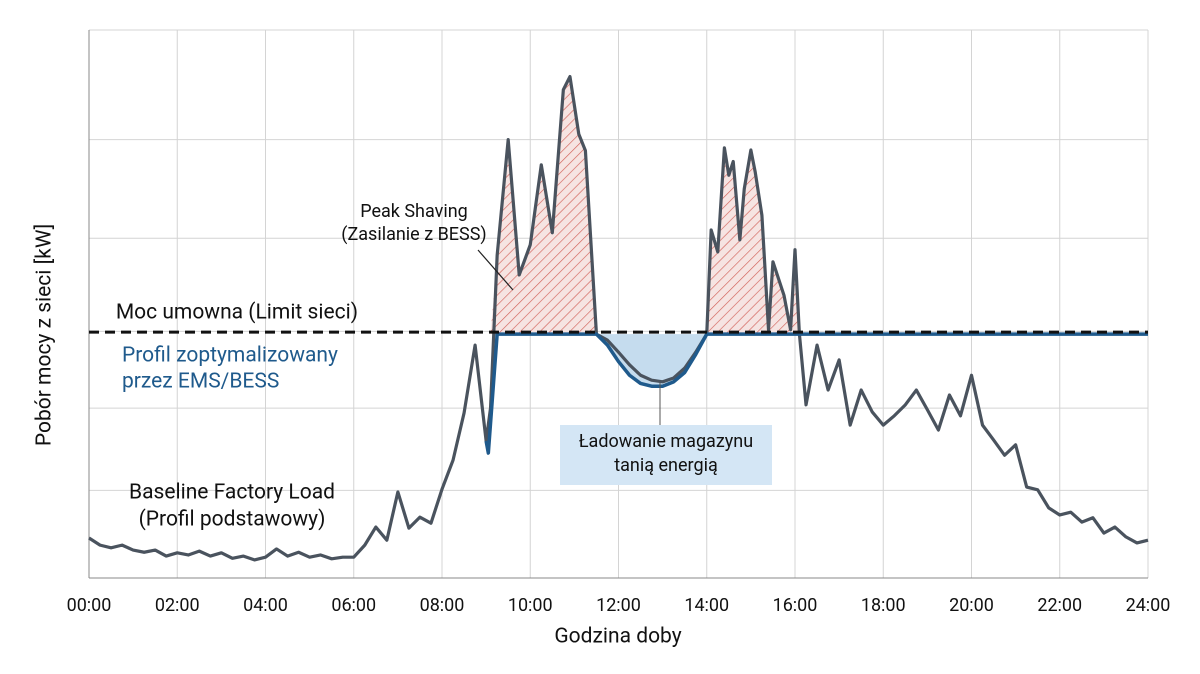 The height and width of the screenshot is (674, 1200). Describe the element at coordinates (265, 605) in the screenshot. I see `x-tick-label: 04:00` at that location.